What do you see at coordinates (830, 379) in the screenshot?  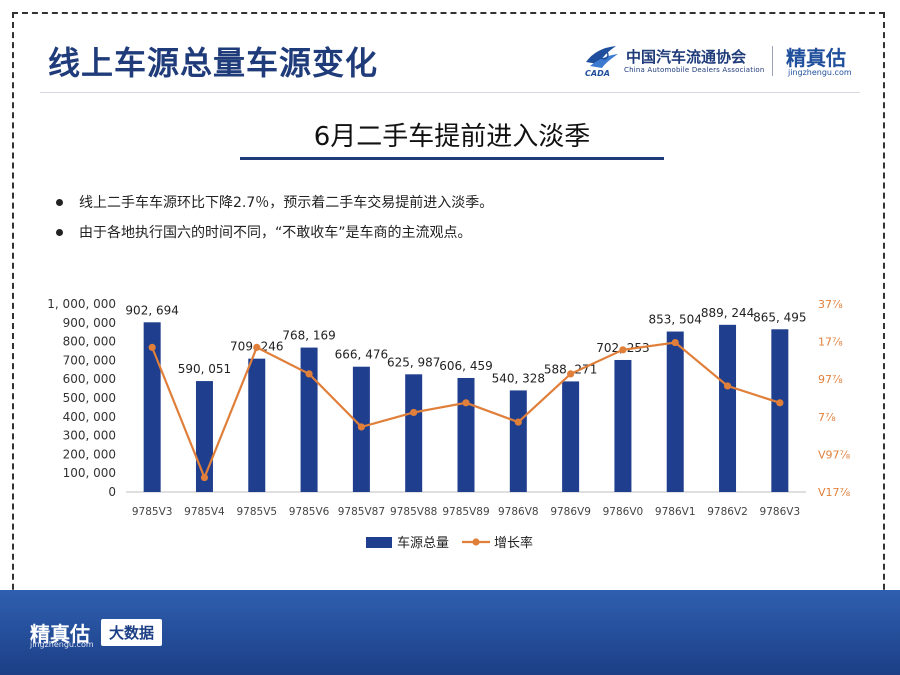 I see `y2-tick-label: 97⅞` at bounding box center [830, 379].